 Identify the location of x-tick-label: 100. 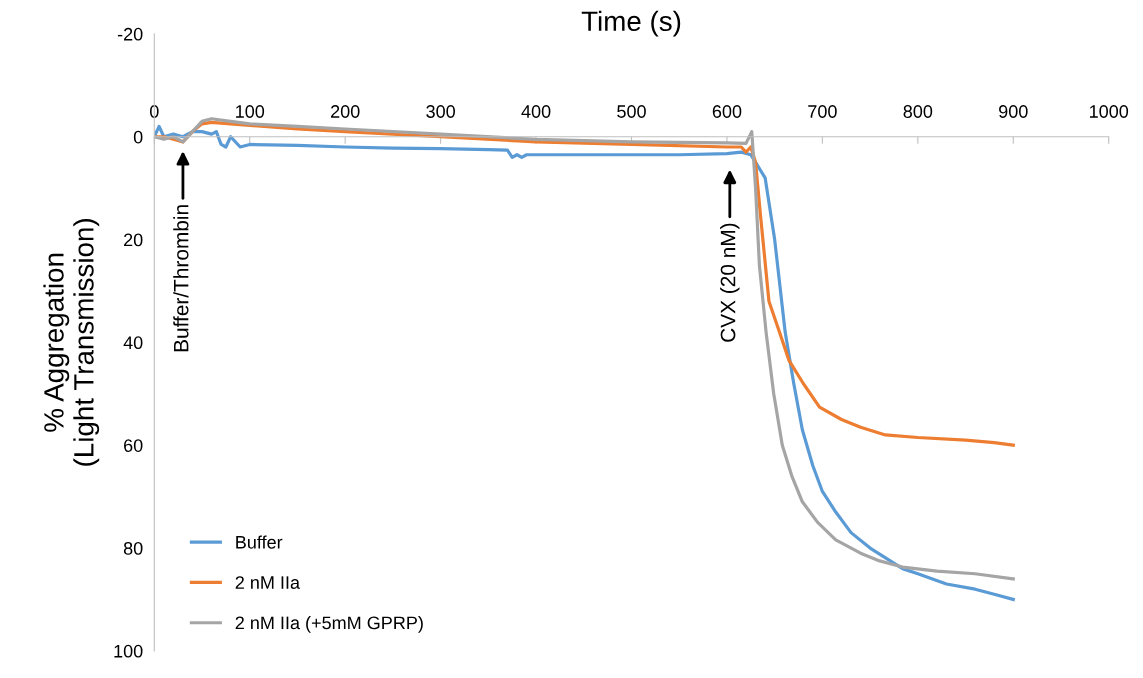
(250, 111).